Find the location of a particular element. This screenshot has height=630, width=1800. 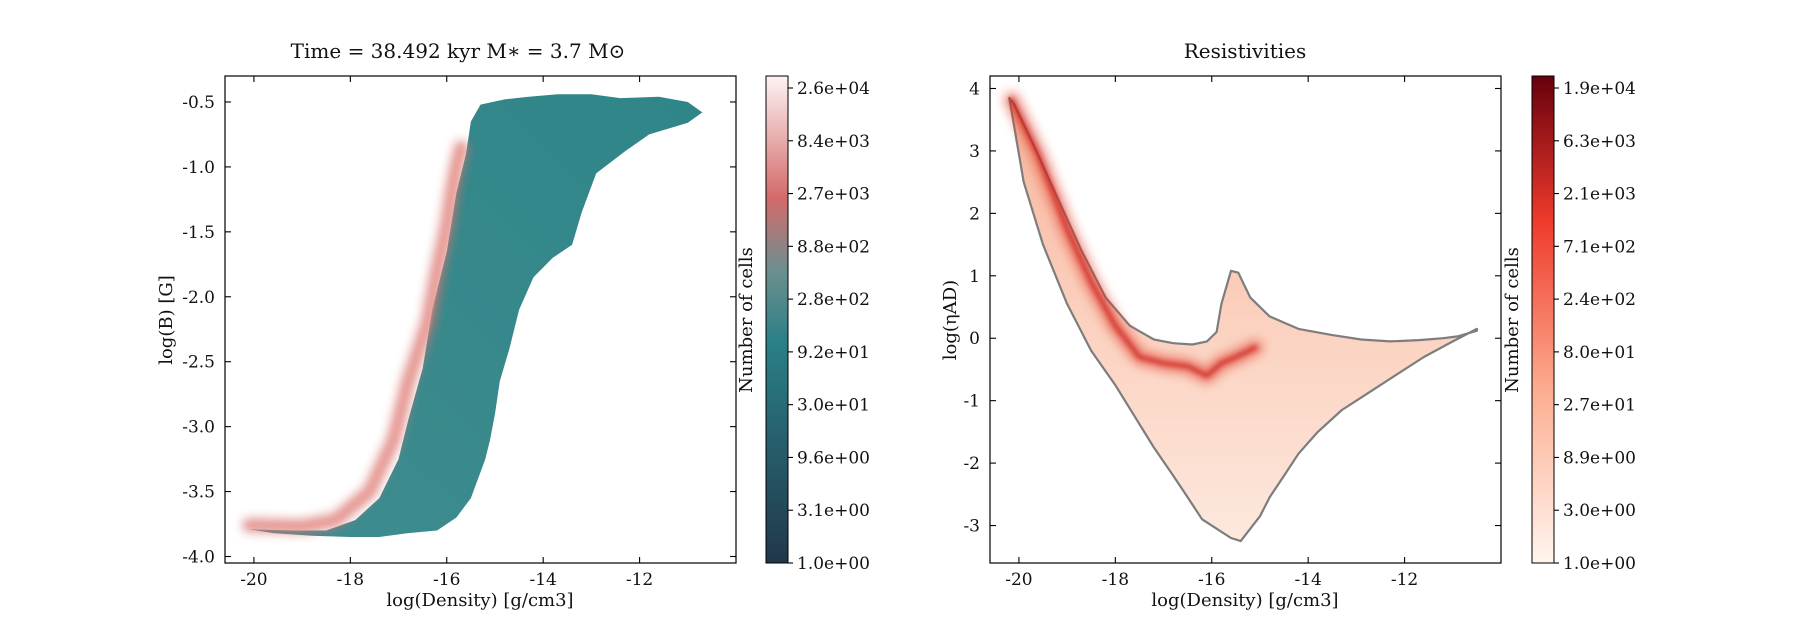

y-tick-label: -3.0 is located at coordinates (198, 428).